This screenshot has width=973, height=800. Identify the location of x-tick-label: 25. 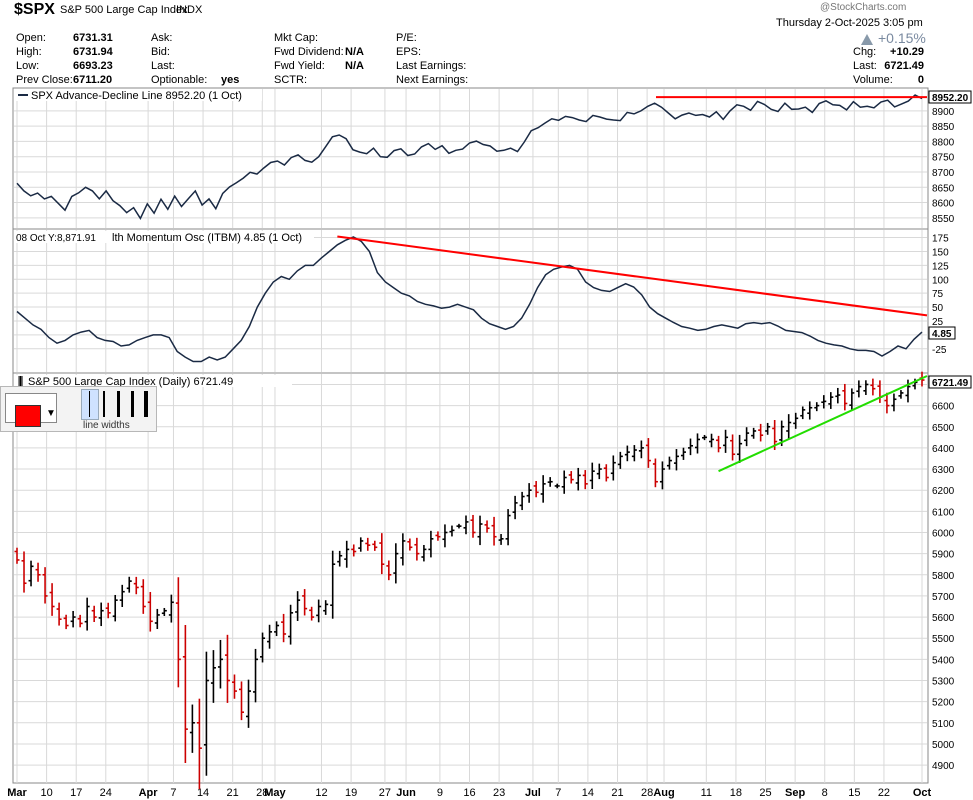
(765, 793).